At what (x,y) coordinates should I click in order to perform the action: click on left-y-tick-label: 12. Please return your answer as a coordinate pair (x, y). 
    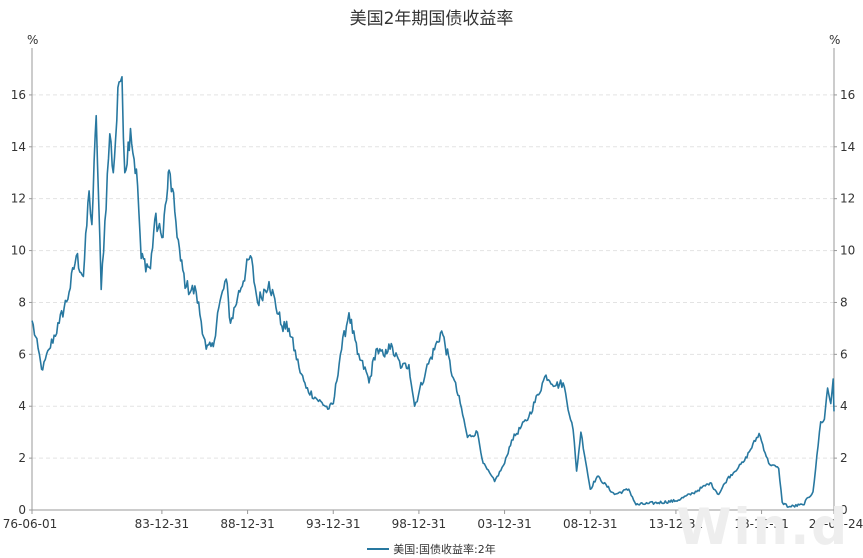
    Looking at the image, I should click on (18, 199).